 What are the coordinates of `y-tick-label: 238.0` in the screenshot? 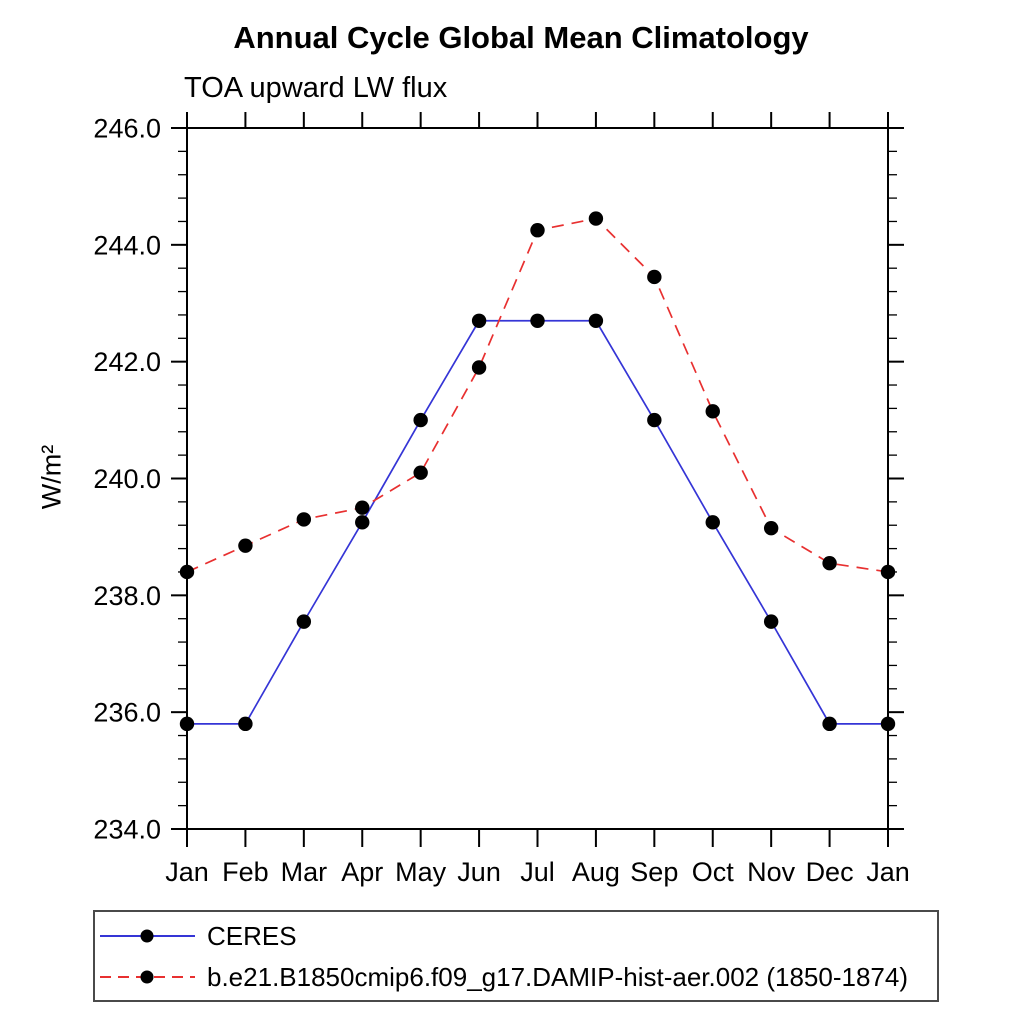 It's located at (127, 596).